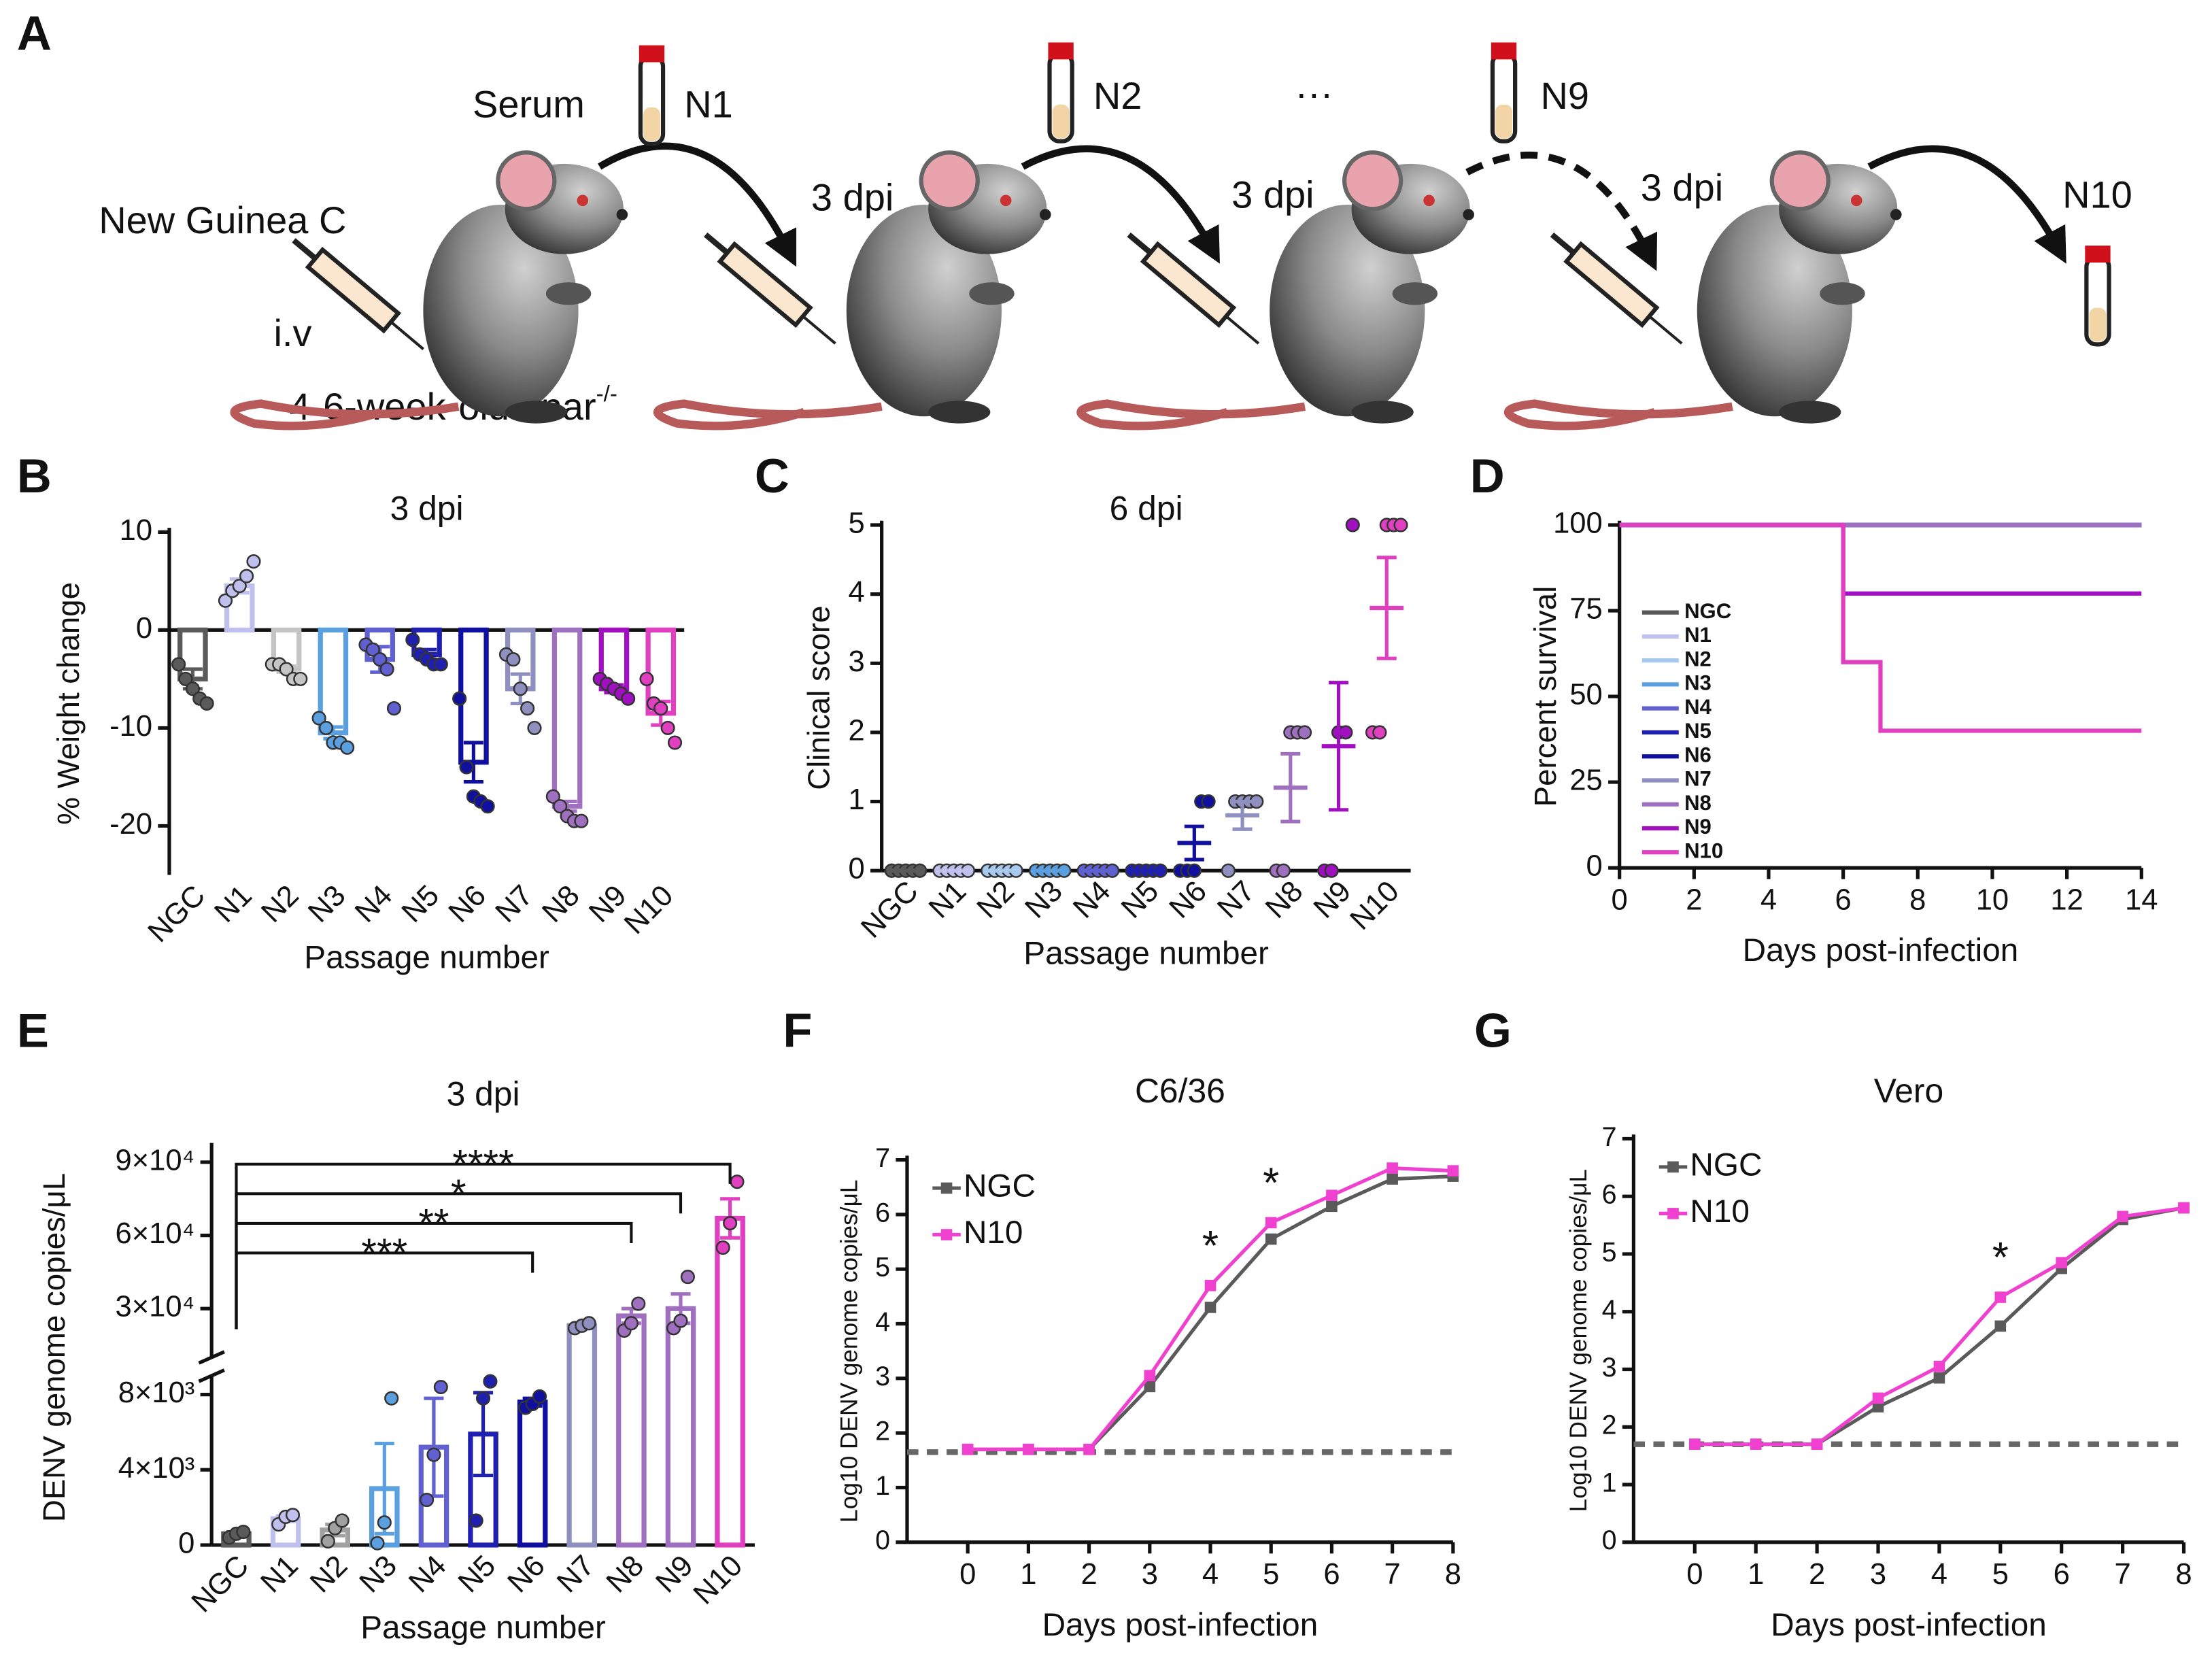 The width and height of the screenshot is (2212, 1675). What do you see at coordinates (967, 1574) in the screenshot?
I see `x-tick-label: 0` at bounding box center [967, 1574].